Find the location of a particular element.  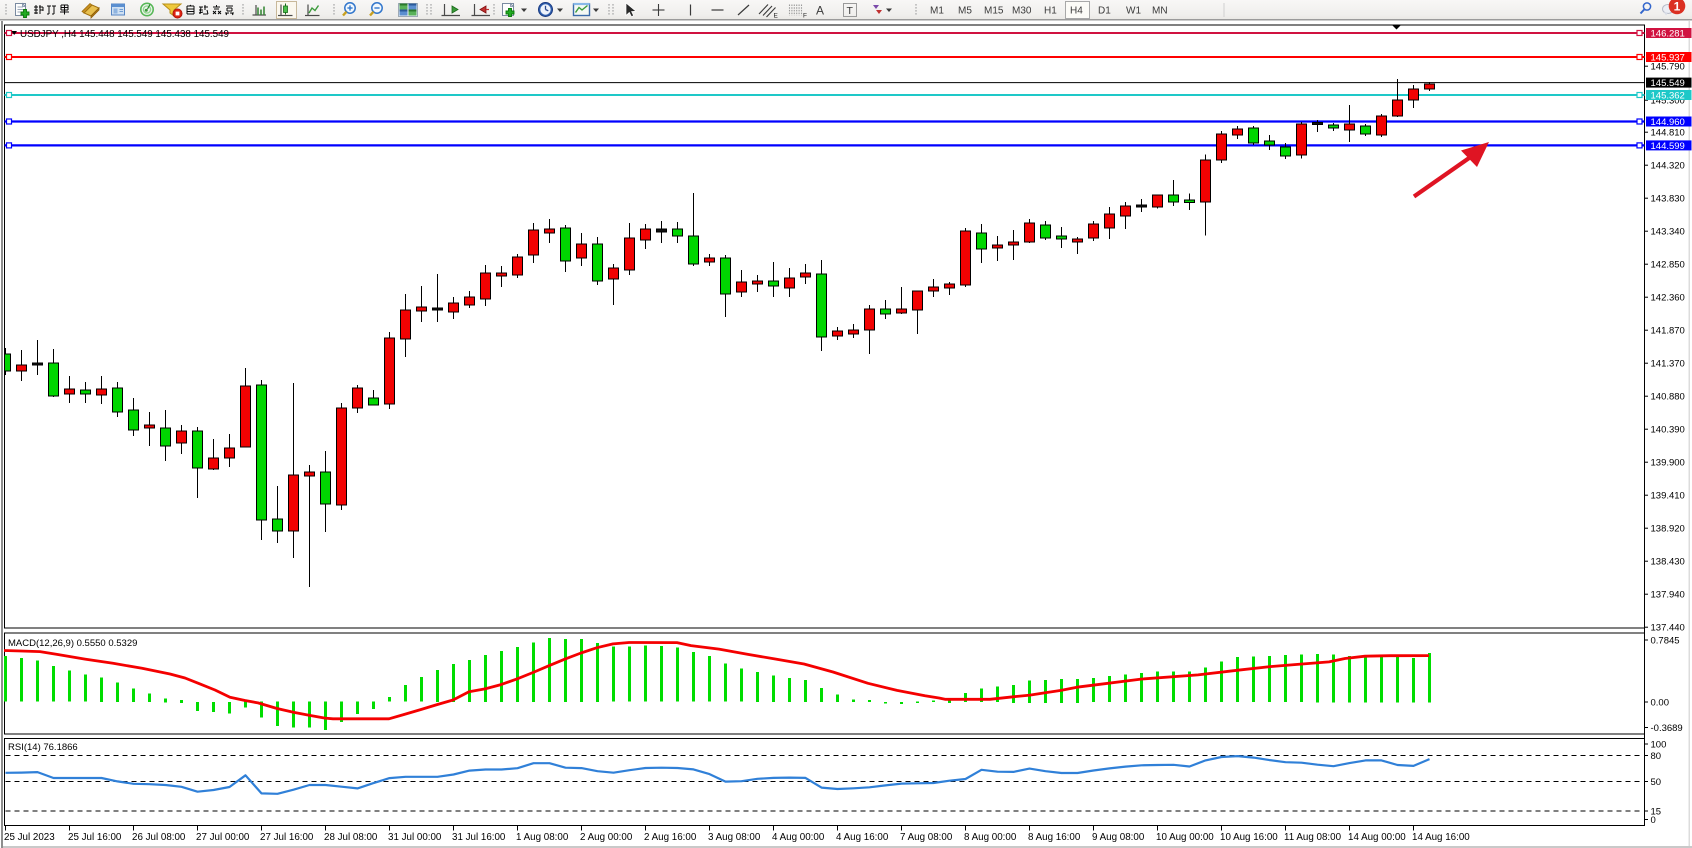

svg-text: 28 Jul 08:00 is located at coordinates (351, 837).